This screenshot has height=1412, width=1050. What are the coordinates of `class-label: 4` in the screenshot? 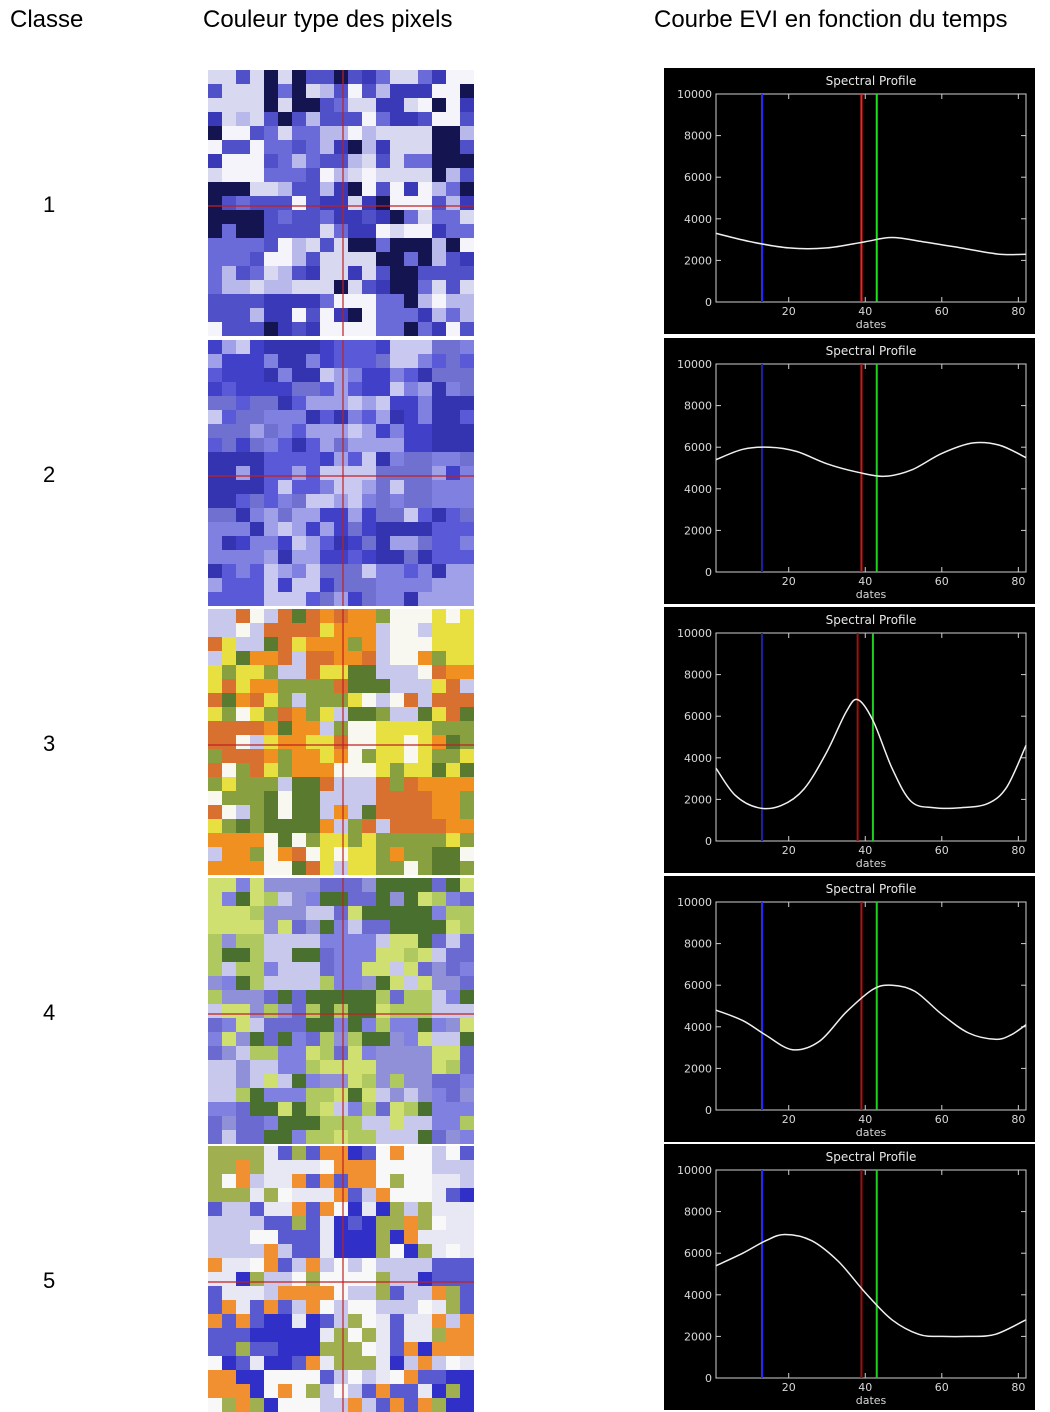 It's located at (49, 1012).